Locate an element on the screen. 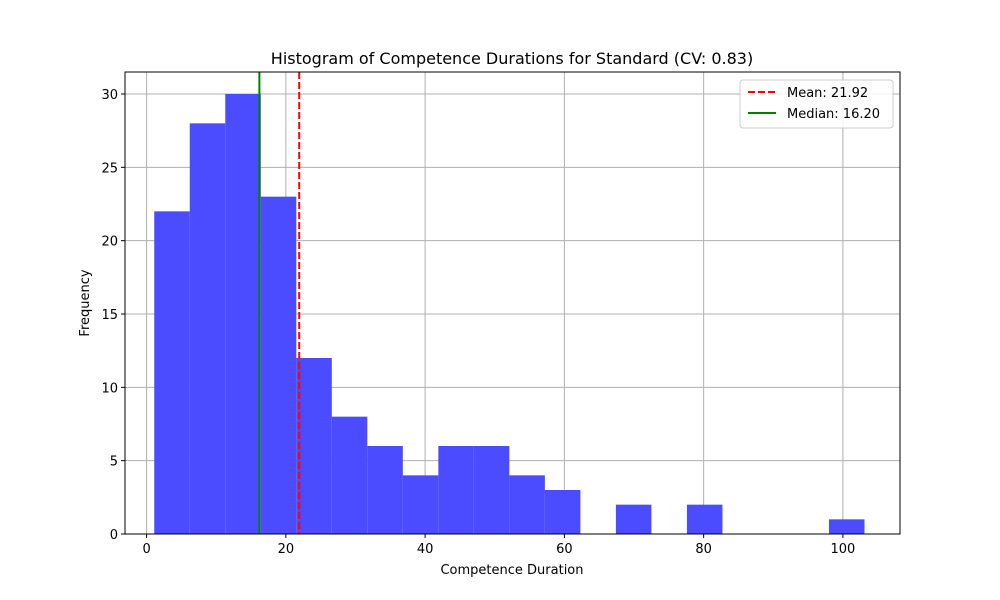 This screenshot has height=600, width=1000. y-tick-label: 15 is located at coordinates (109, 315).